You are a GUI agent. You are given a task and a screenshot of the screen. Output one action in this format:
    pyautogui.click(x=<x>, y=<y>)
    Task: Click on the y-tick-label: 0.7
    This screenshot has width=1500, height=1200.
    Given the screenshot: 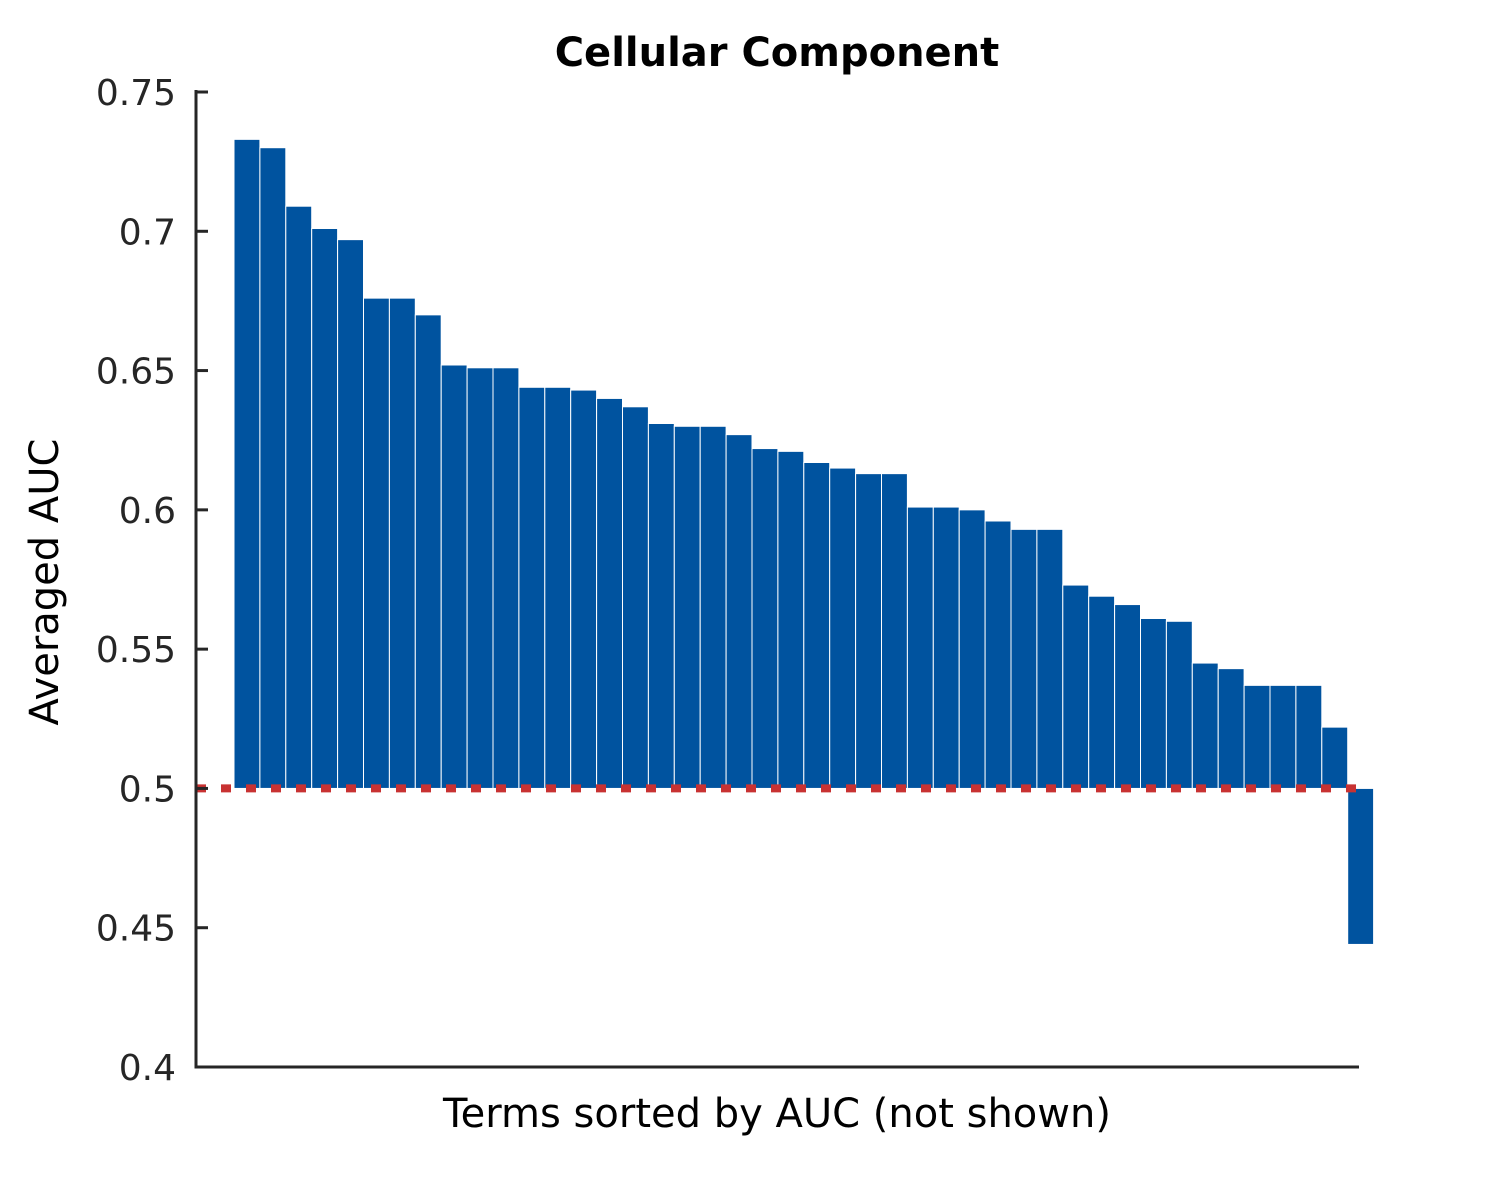 What is the action you would take?
    pyautogui.click(x=147, y=232)
    